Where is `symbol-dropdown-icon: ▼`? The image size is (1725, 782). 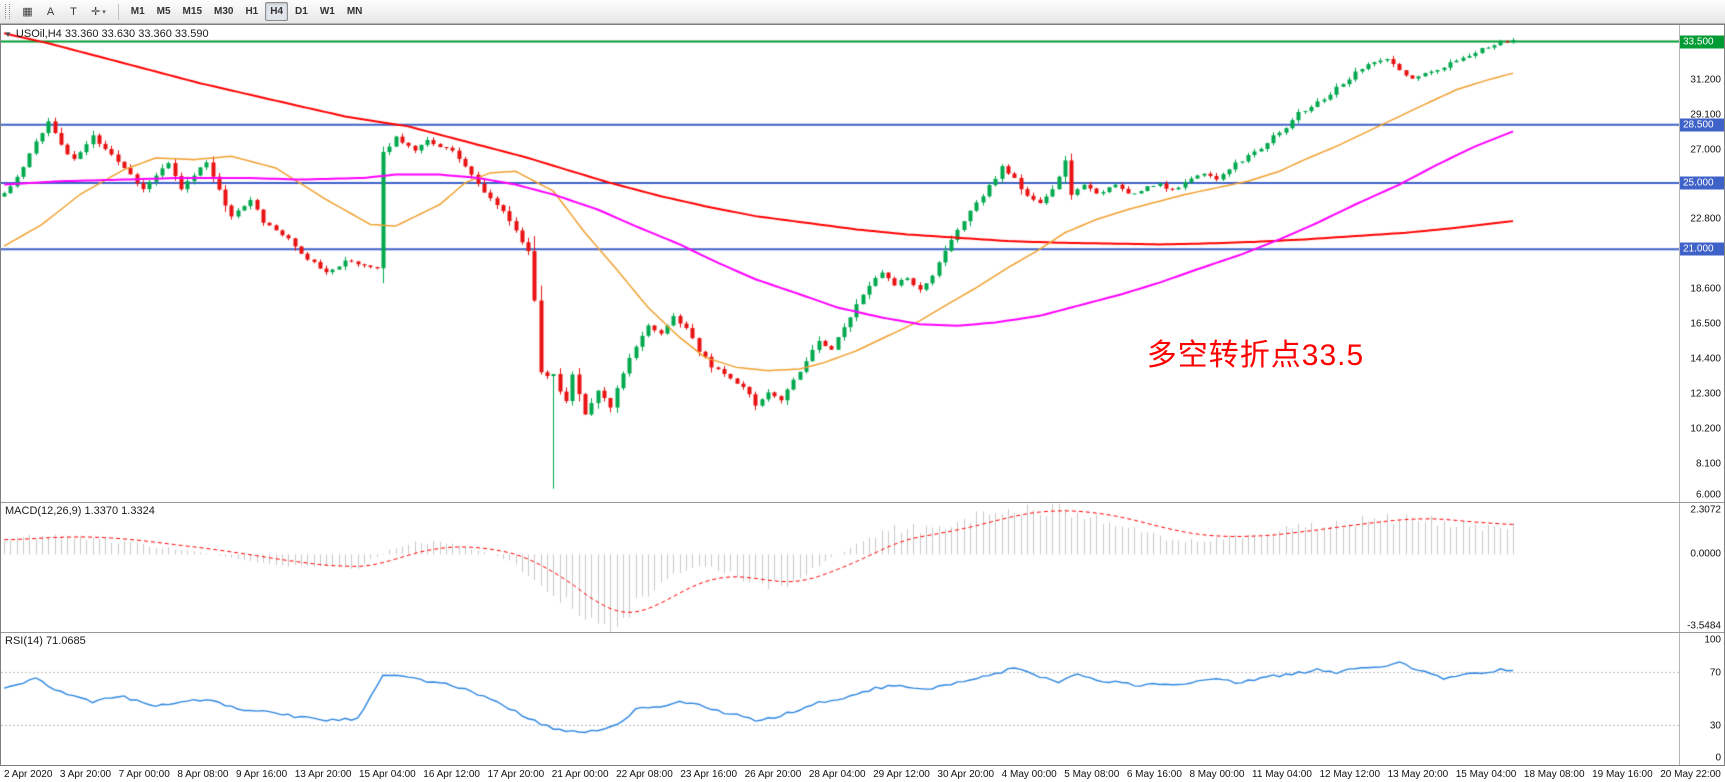 symbol-dropdown-icon: ▼ is located at coordinates (8, 34).